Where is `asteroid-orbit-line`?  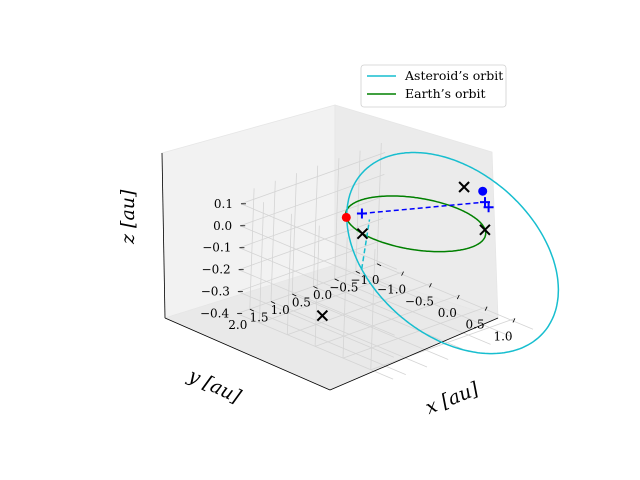
asteroid-orbit-line is located at coordinates (453, 253).